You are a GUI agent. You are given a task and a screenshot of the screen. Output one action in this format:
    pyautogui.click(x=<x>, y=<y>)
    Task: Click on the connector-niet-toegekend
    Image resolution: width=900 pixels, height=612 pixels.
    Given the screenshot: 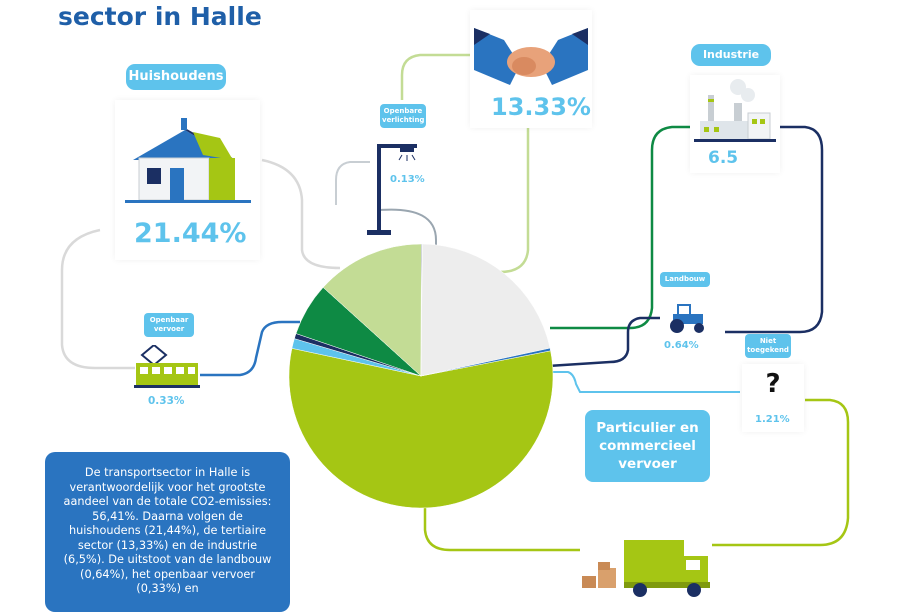 What is the action you would take?
    pyautogui.click(x=644, y=382)
    